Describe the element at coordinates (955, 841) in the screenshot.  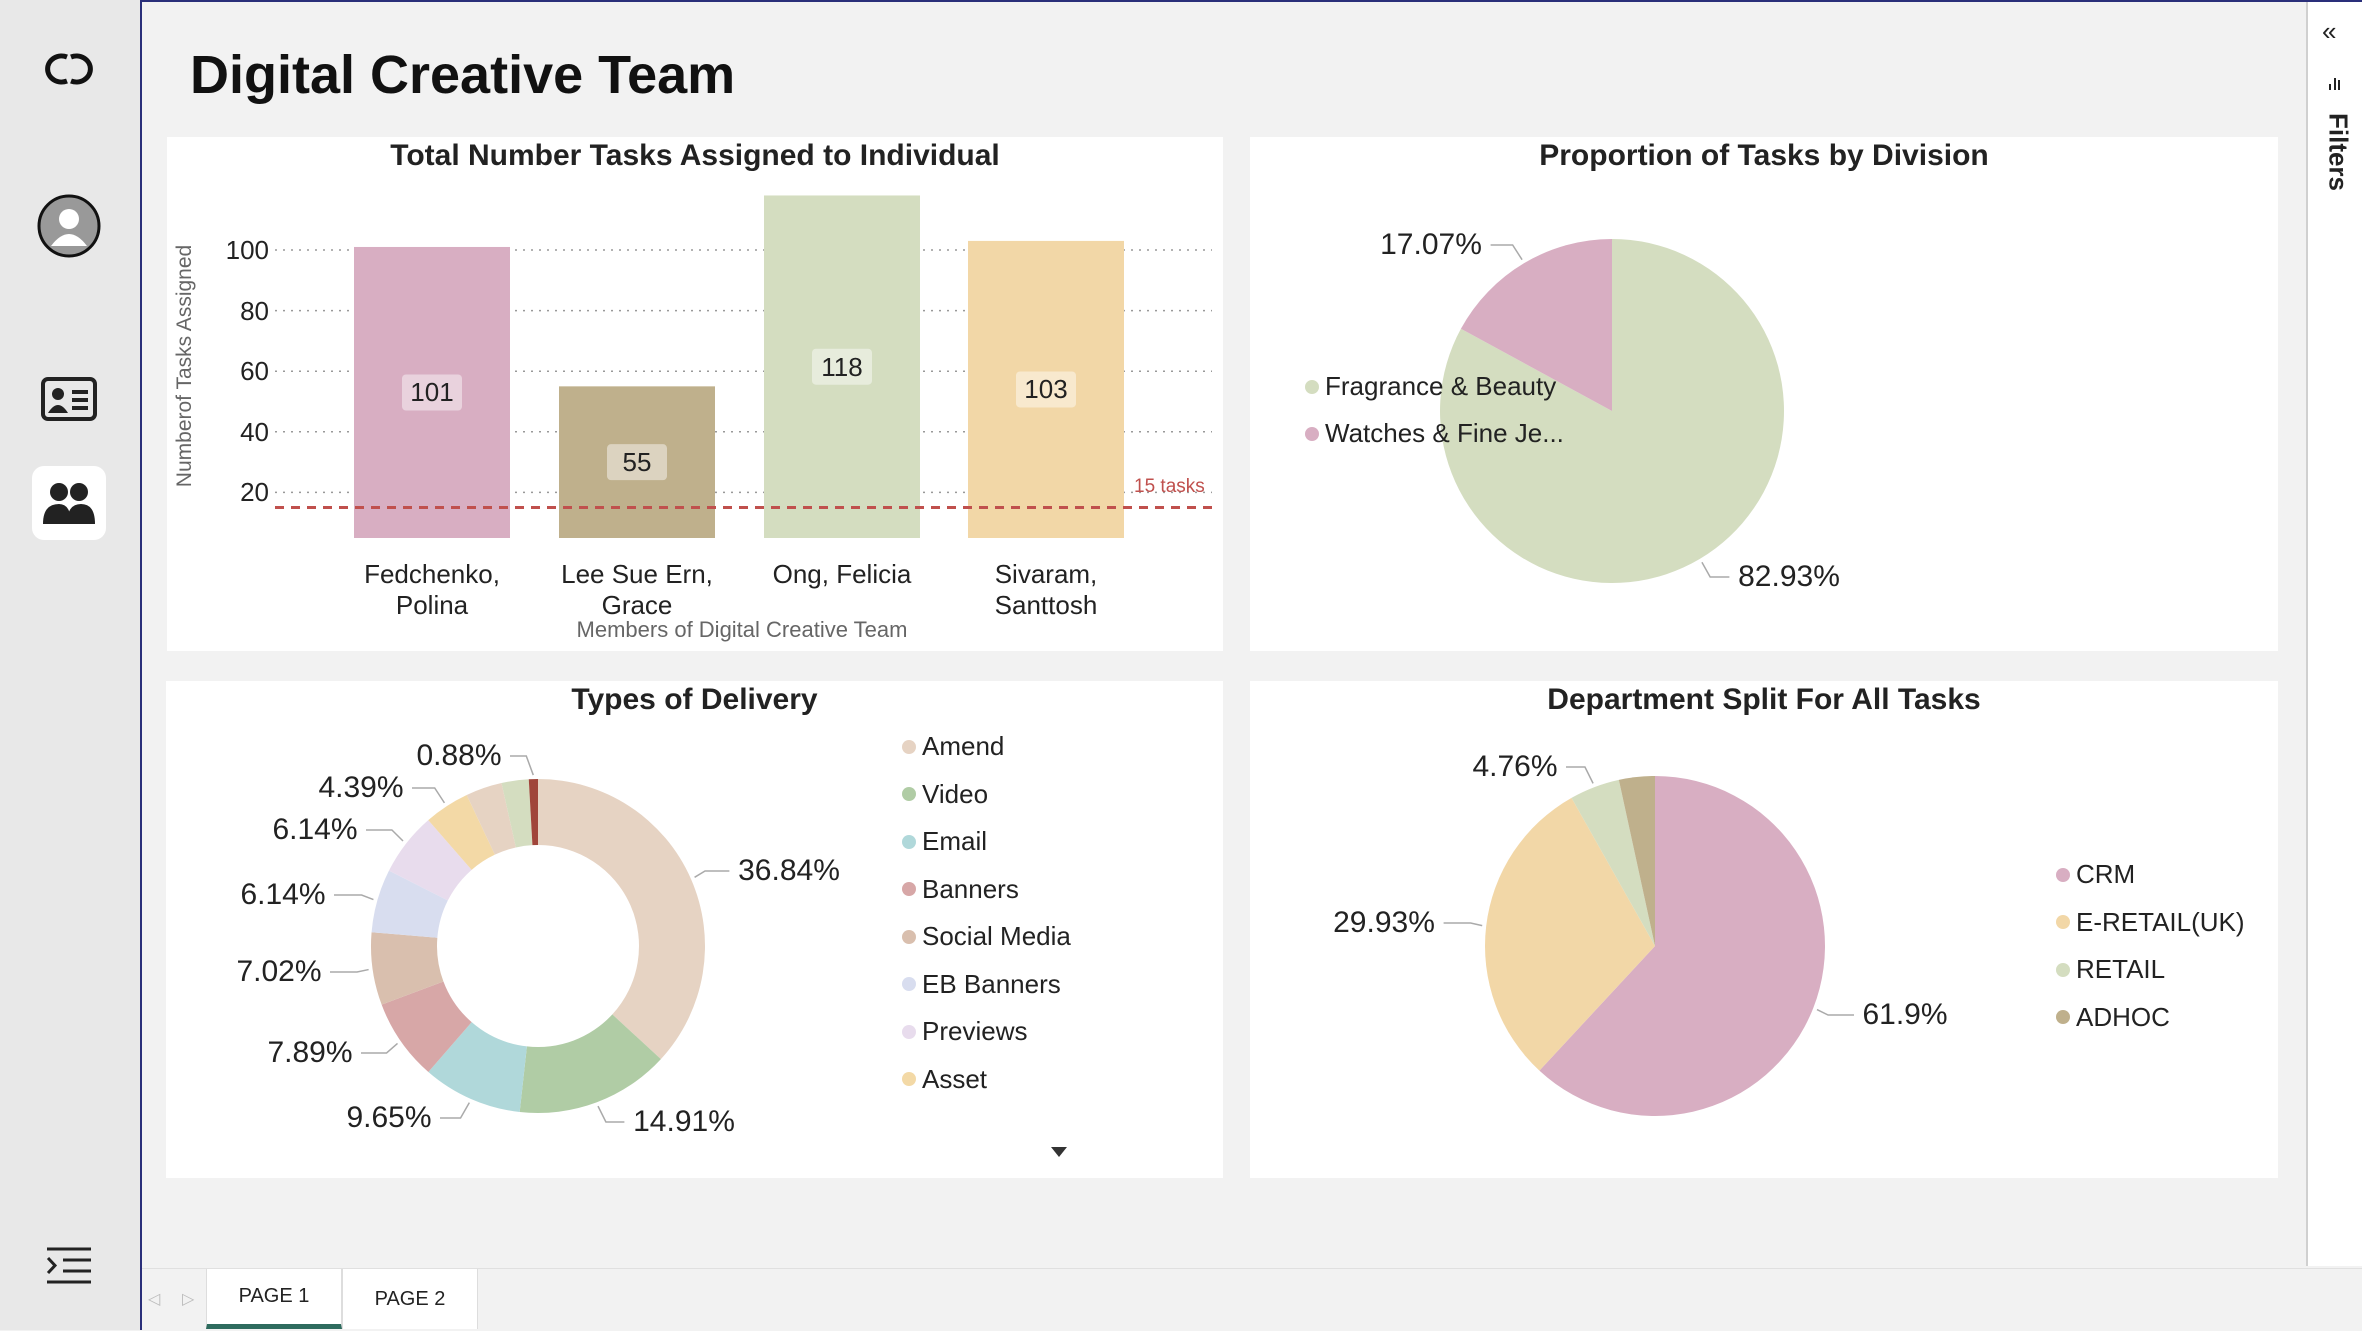
I see `legend-label: Email` at that location.